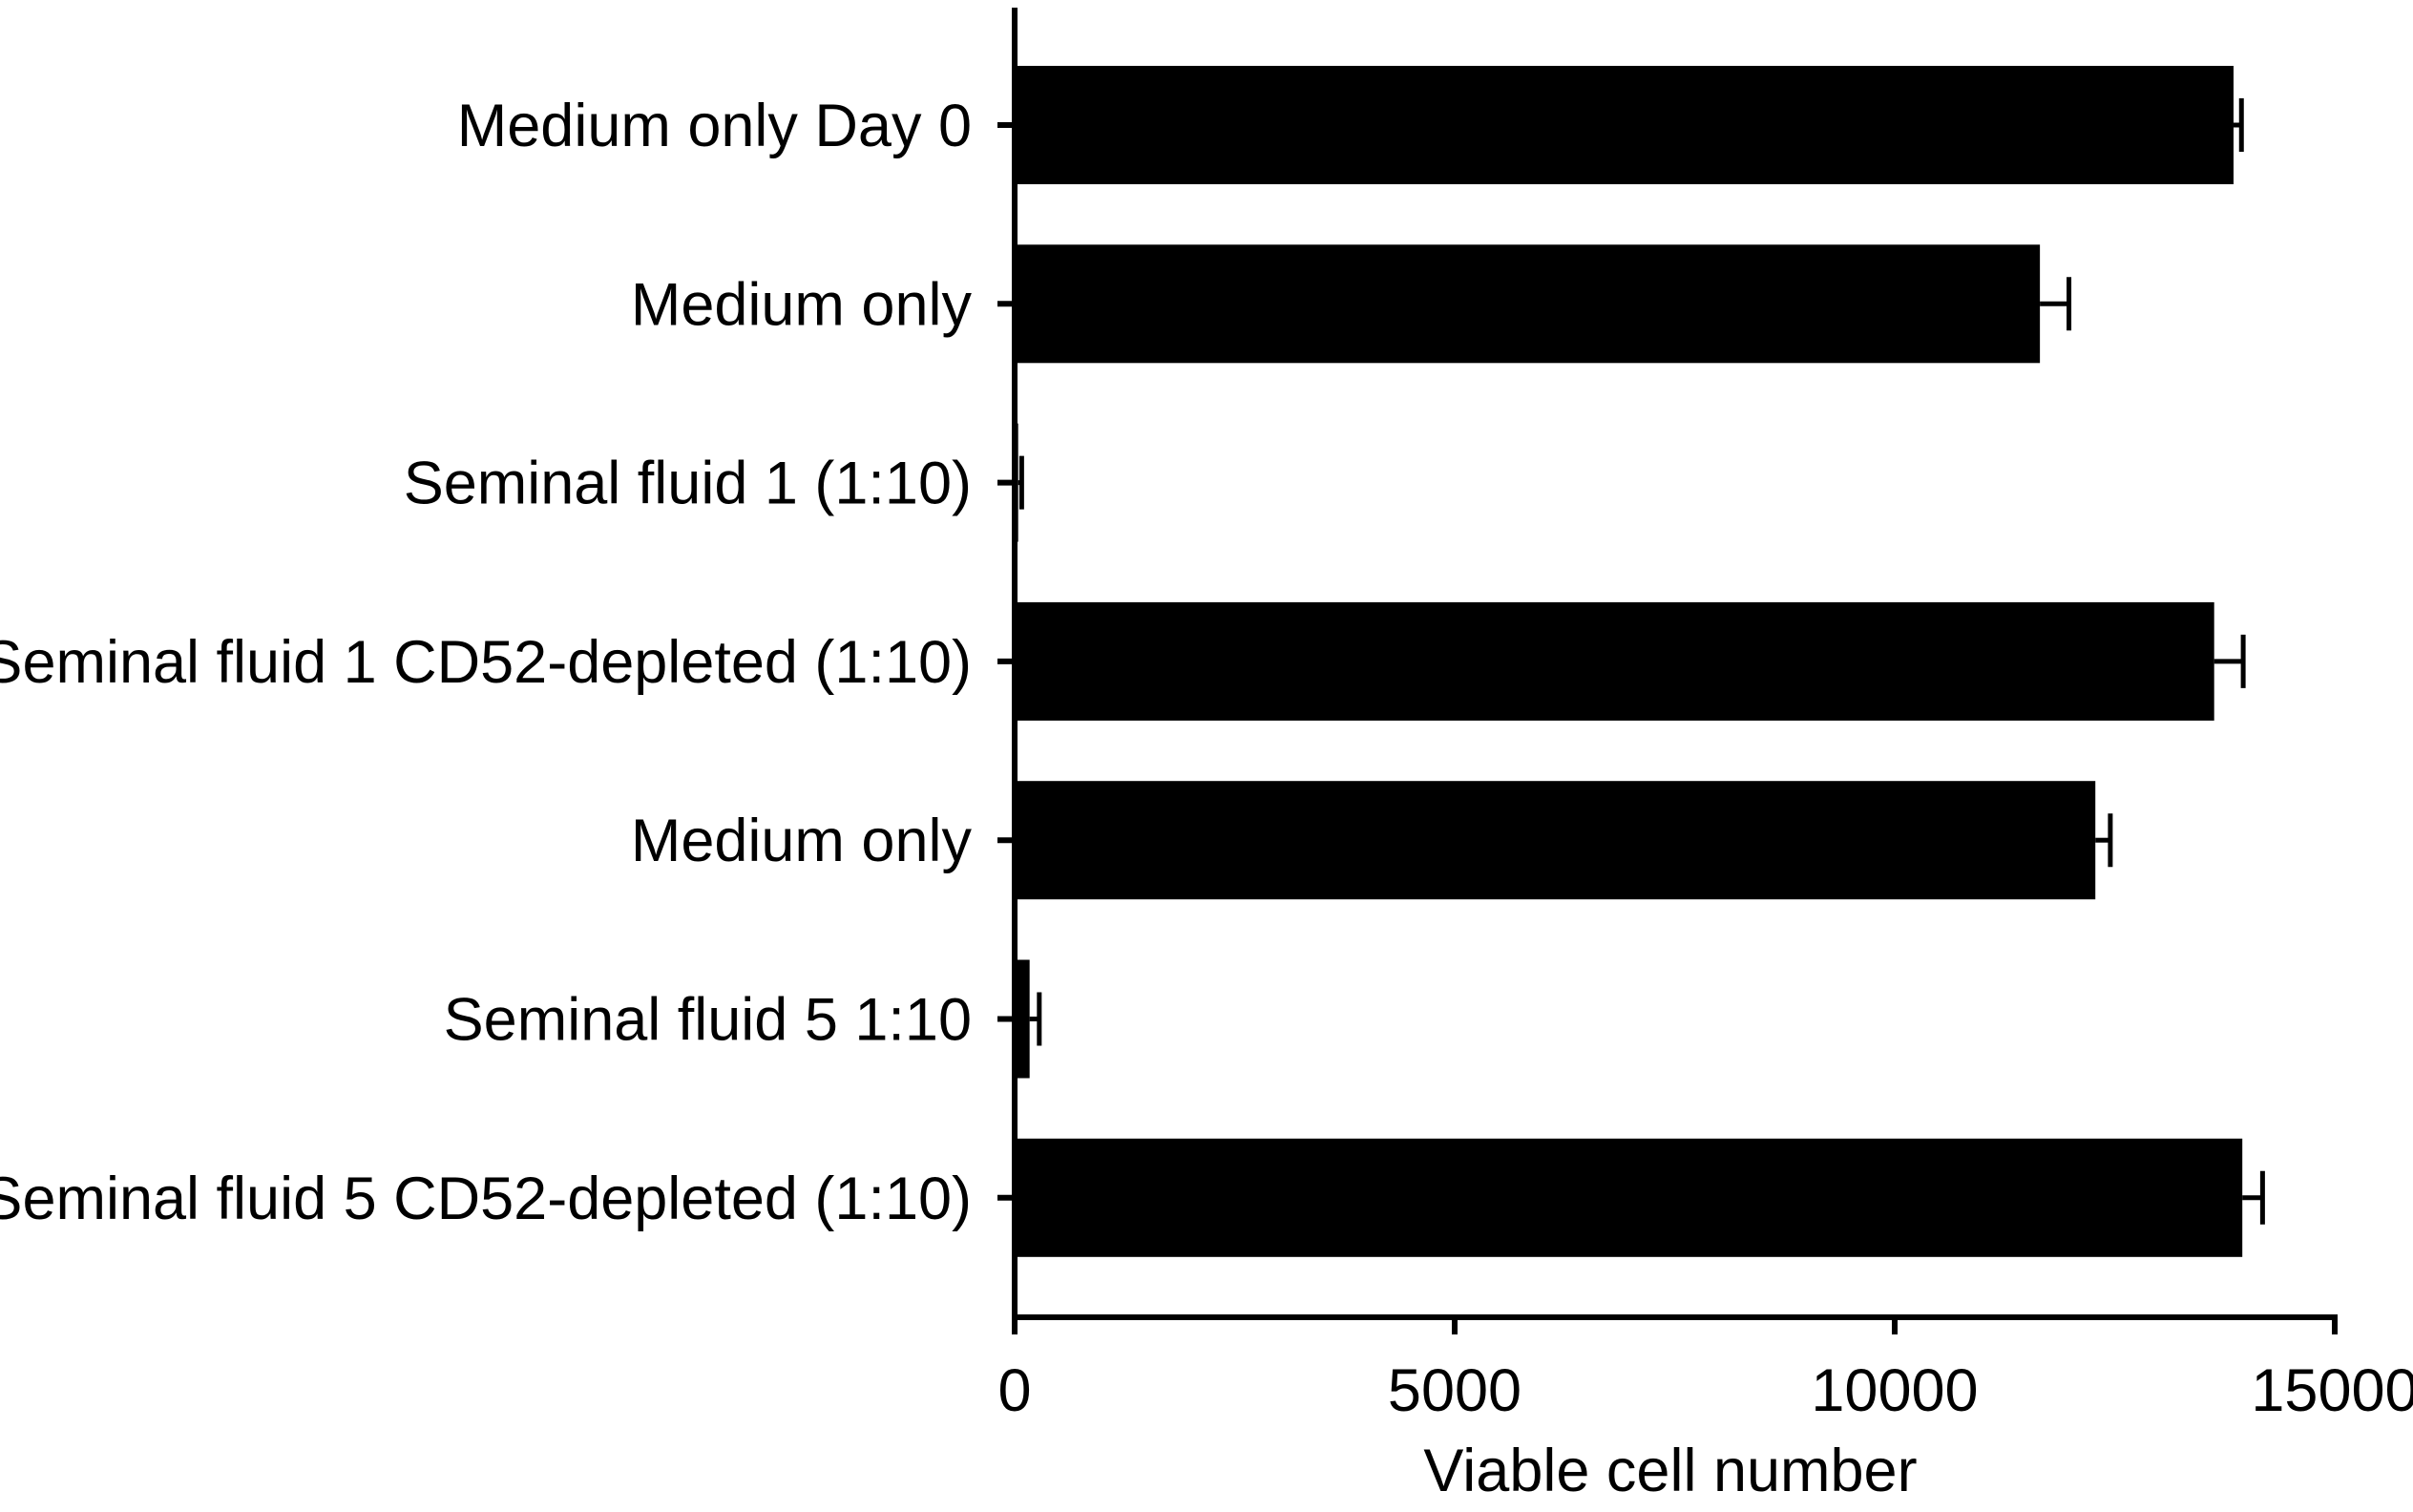 Image resolution: width=2413 pixels, height=1512 pixels. Describe the element at coordinates (1014, 1391) in the screenshot. I see `x-tick-label-1: 0` at that location.